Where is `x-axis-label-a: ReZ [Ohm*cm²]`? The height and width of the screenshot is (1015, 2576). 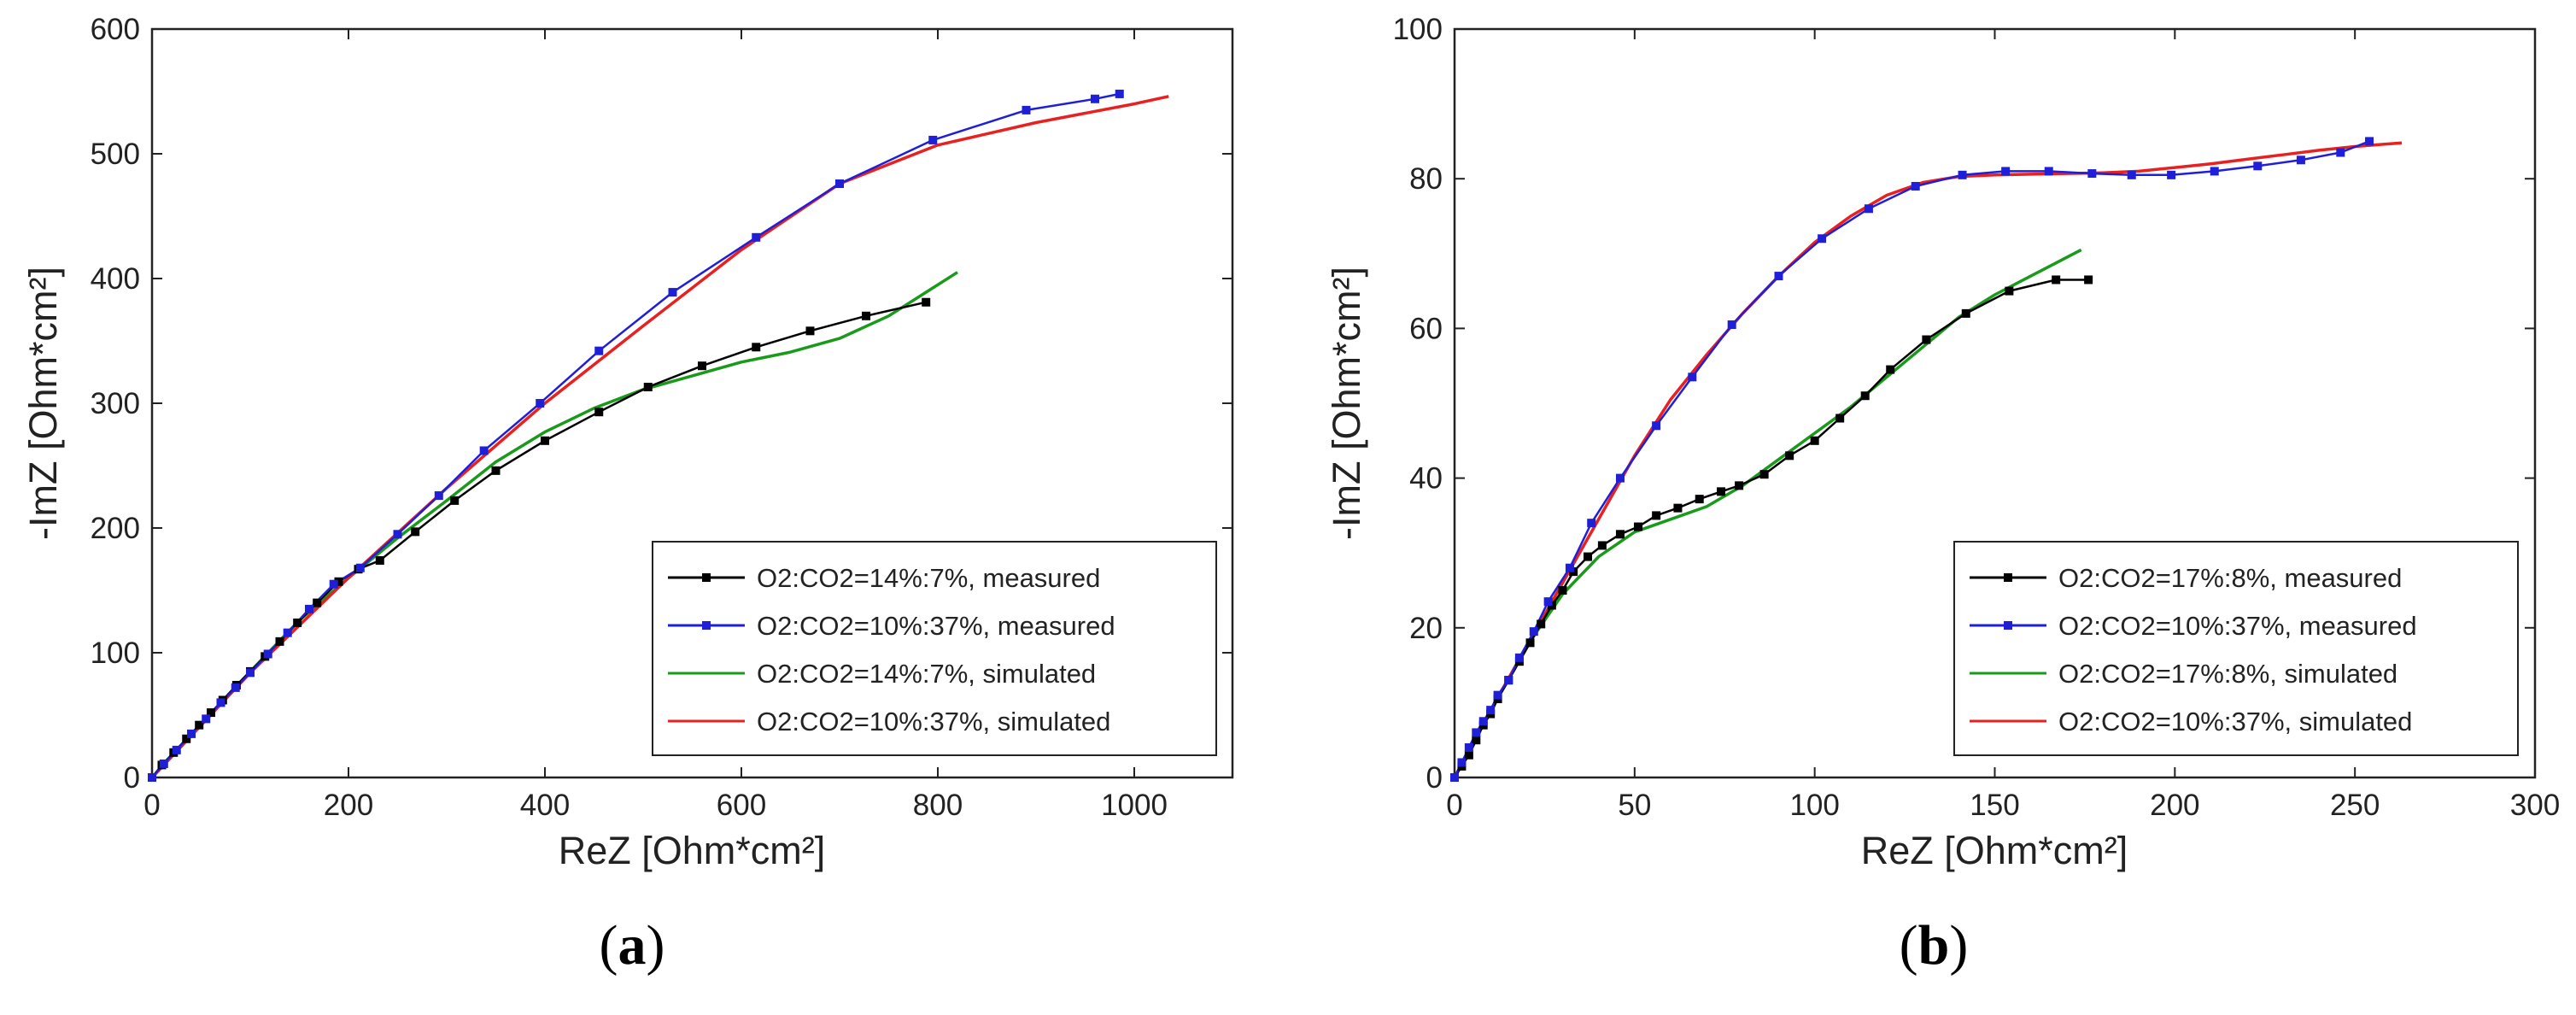 x-axis-label-a: ReZ [Ohm*cm²] is located at coordinates (692, 850).